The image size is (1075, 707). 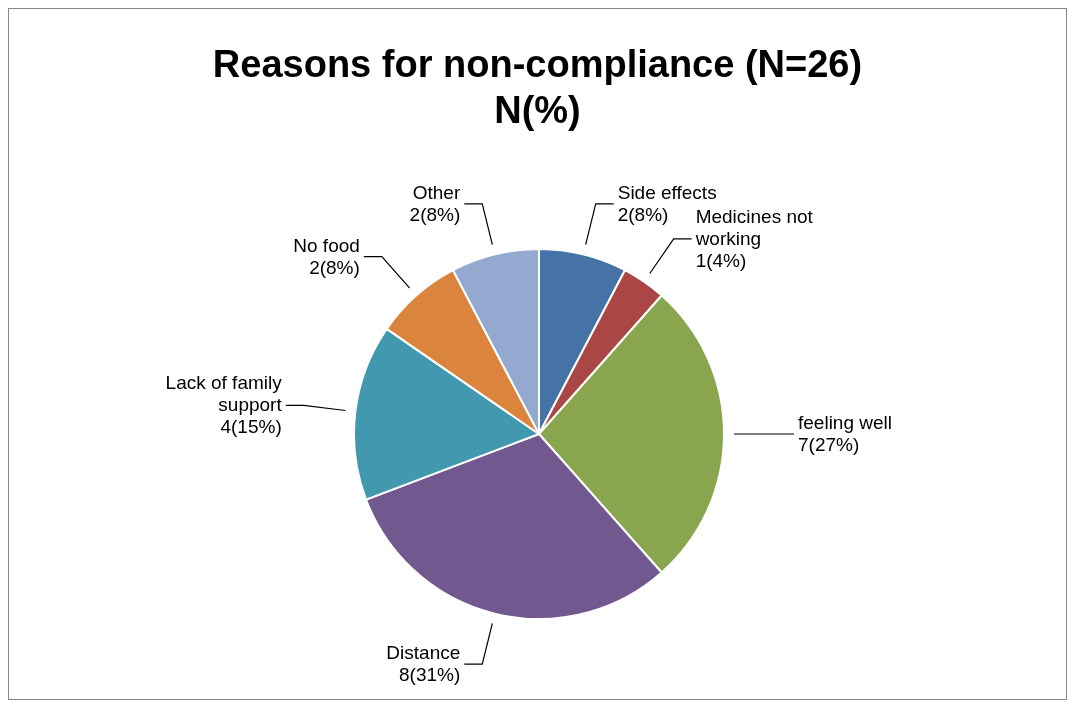 What do you see at coordinates (251, 427) in the screenshot?
I see `data-label: 4(15%)` at bounding box center [251, 427].